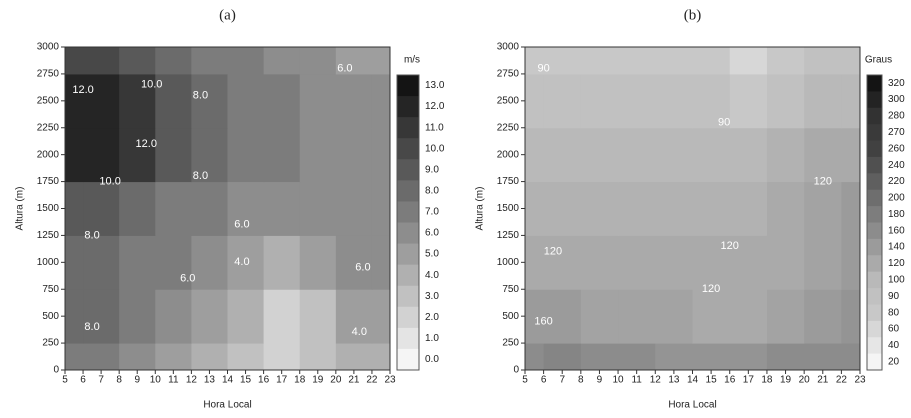 This screenshot has height=418, width=911. What do you see at coordinates (508, 154) in the screenshot?
I see `y-tick-label: 2000` at bounding box center [508, 154].